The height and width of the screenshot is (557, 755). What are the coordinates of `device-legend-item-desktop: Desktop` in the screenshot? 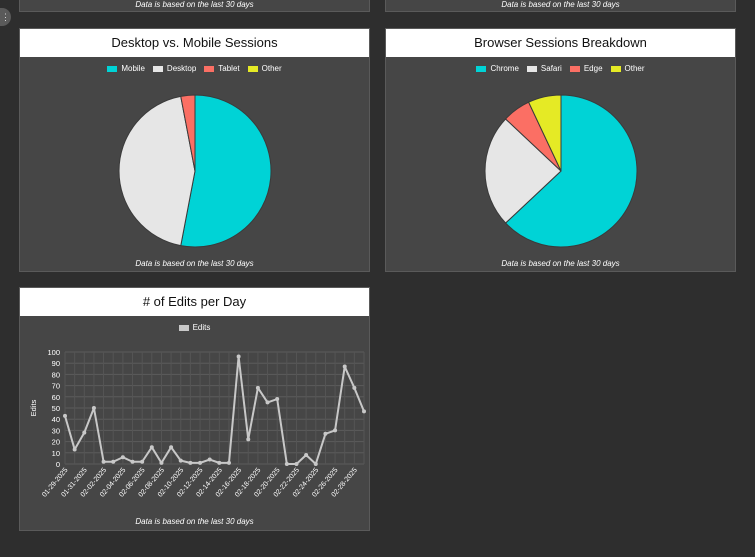 It's located at (174, 68).